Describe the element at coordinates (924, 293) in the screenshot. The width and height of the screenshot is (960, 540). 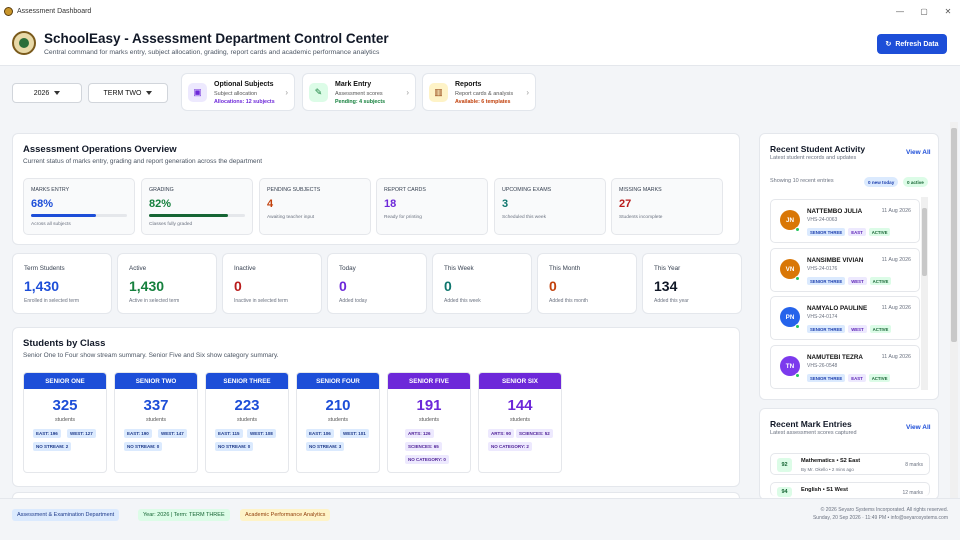
I see `activity-scrollbar` at that location.